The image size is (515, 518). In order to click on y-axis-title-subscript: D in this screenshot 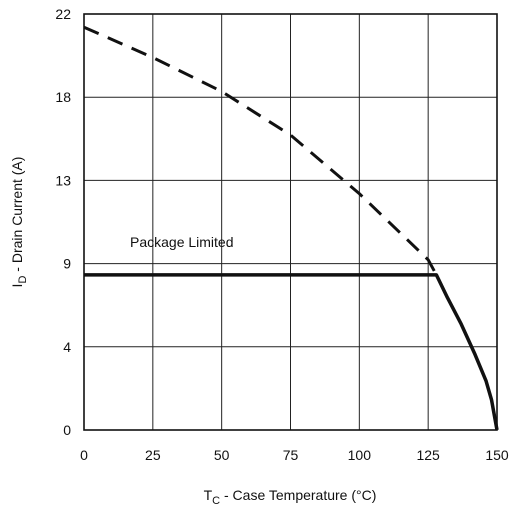, I will do `click(23, 280)`.